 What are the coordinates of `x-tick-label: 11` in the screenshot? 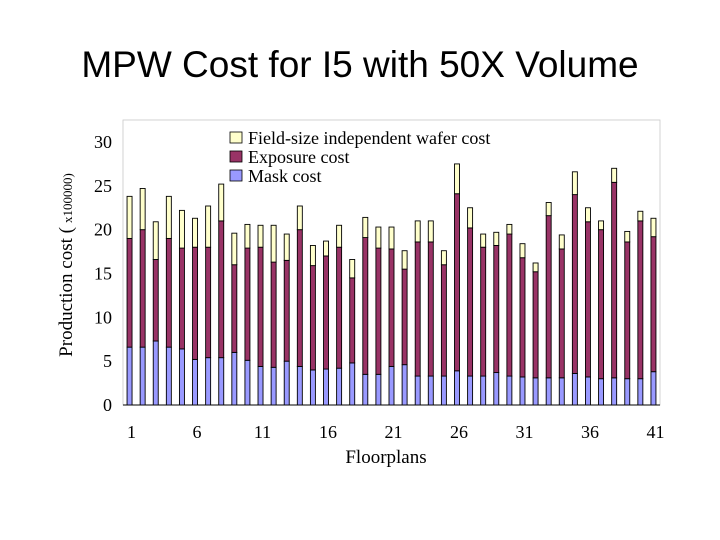 It's located at (262, 432).